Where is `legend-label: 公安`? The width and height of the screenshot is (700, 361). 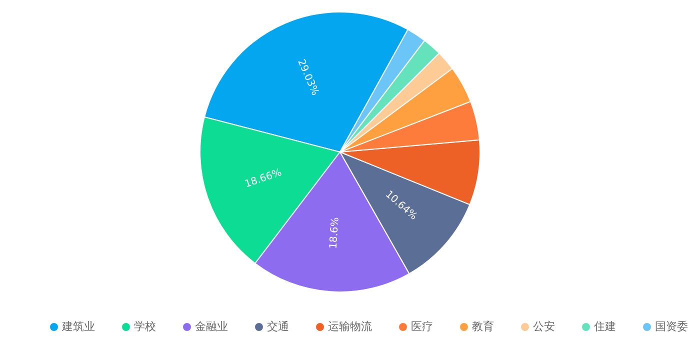
legend-label: 公安 is located at coordinates (544, 327).